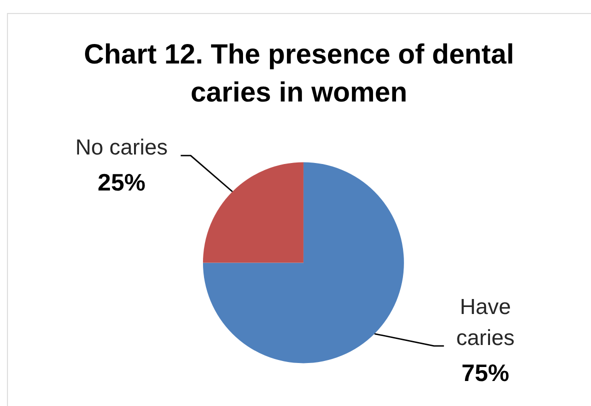 The width and height of the screenshot is (591, 406). I want to click on data-label: 75%, so click(485, 373).